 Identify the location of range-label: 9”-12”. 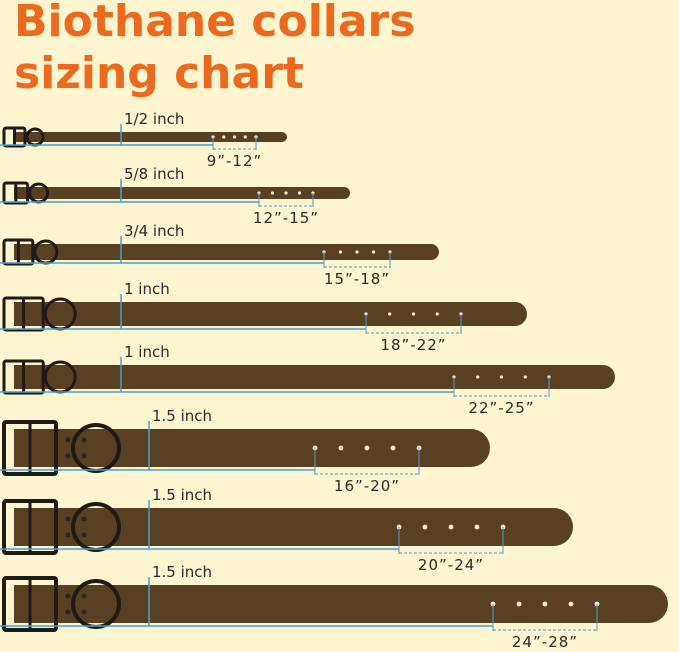
(235, 161).